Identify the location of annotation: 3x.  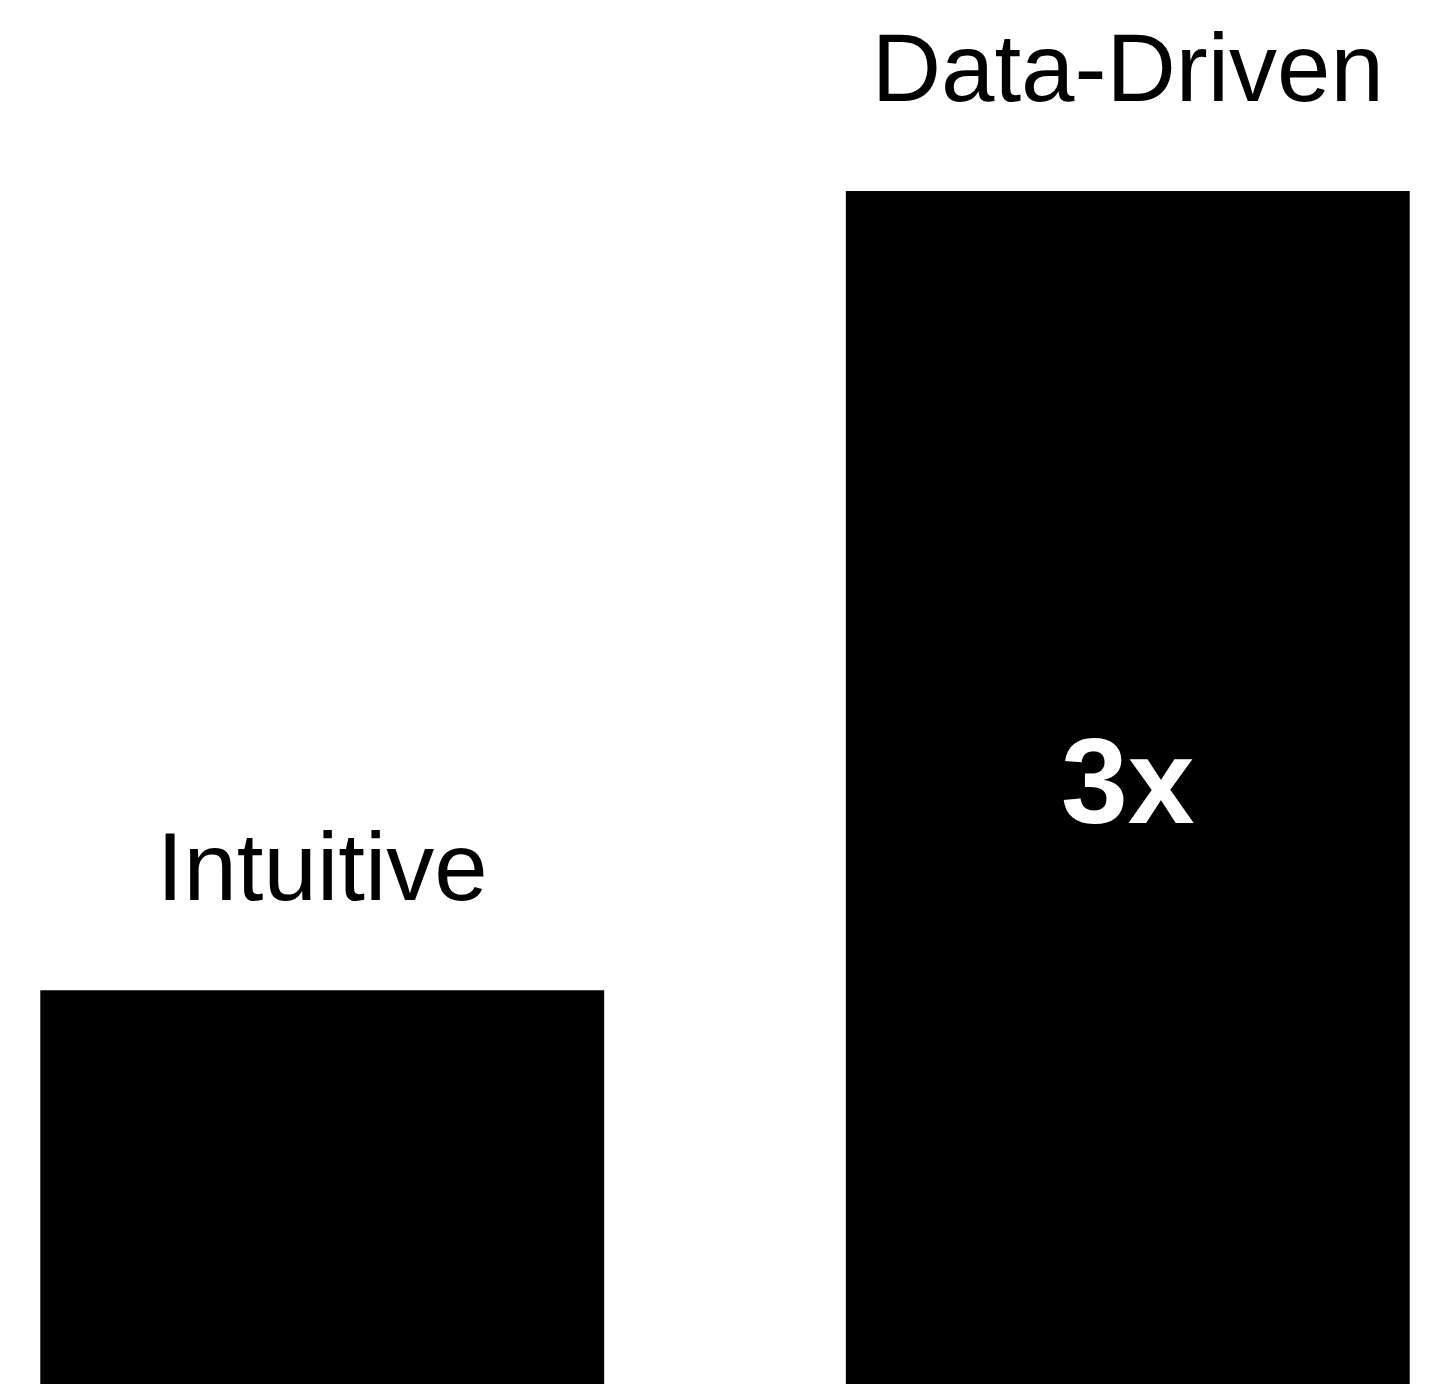
(1128, 781).